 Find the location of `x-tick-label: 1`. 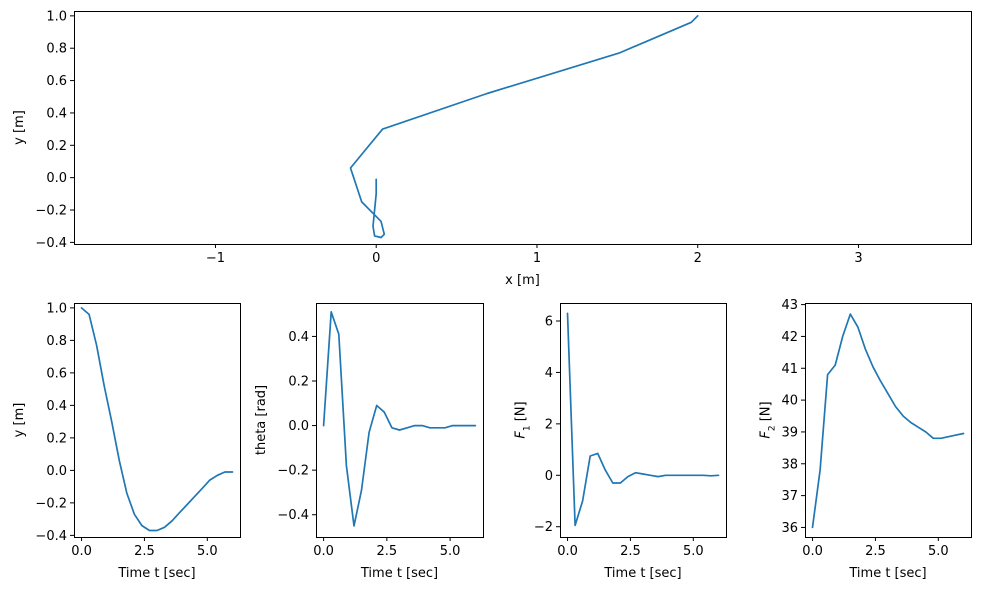

x-tick-label: 1 is located at coordinates (537, 258).